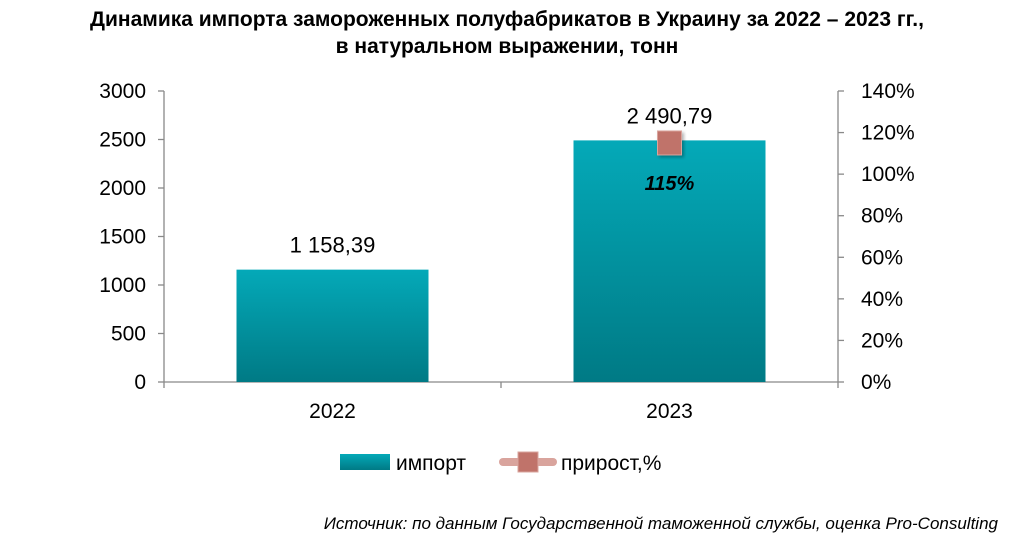 Image resolution: width=1014 pixels, height=549 pixels. I want to click on bar-value-label: 2 490,79, so click(670, 115).